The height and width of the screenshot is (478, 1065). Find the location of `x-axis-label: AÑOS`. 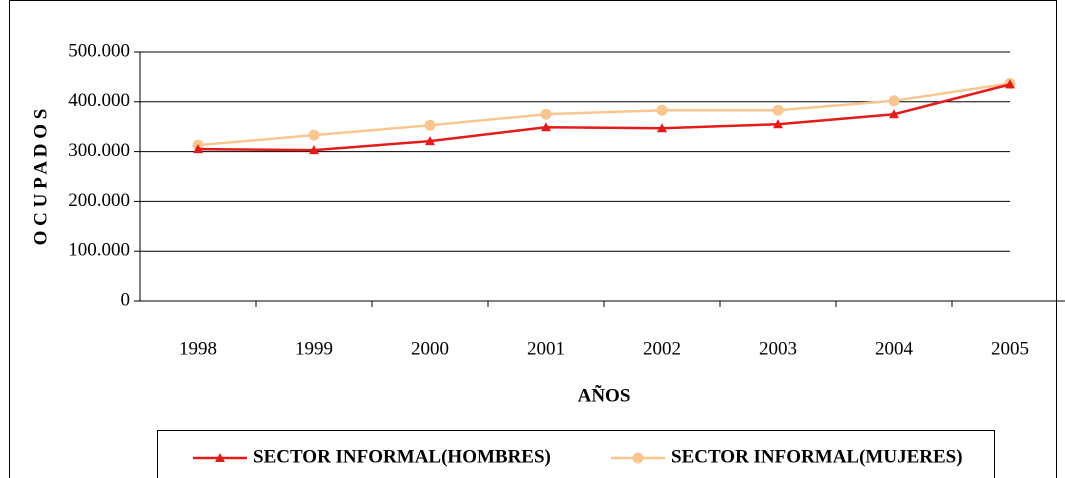

x-axis-label: AÑOS is located at coordinates (604, 395).